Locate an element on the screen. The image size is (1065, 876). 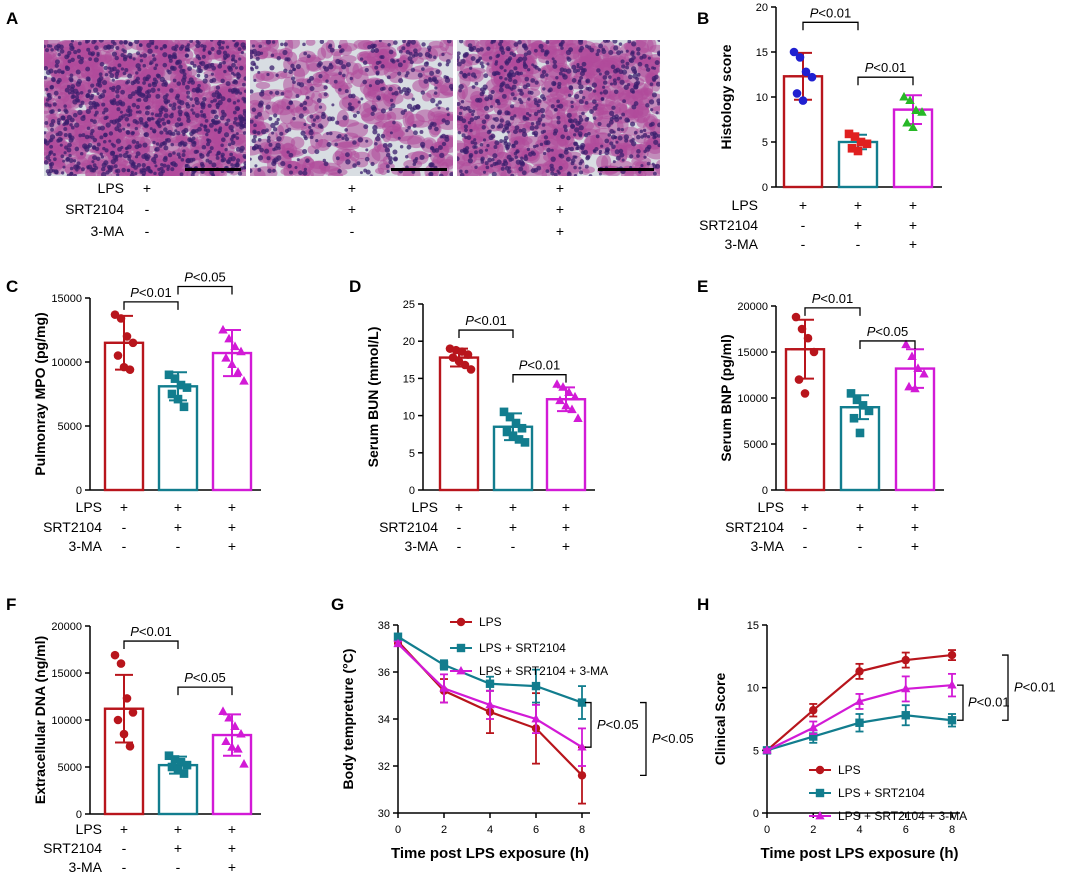
micrograph-lps-srt2104 is located at coordinates (351, 108).